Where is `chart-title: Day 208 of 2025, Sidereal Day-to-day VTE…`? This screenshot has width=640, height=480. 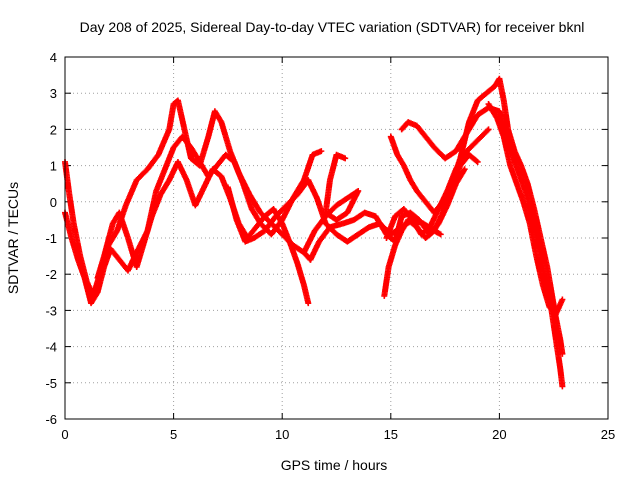 chart-title: Day 208 of 2025, Sidereal Day-to-day VTE… is located at coordinates (332, 27).